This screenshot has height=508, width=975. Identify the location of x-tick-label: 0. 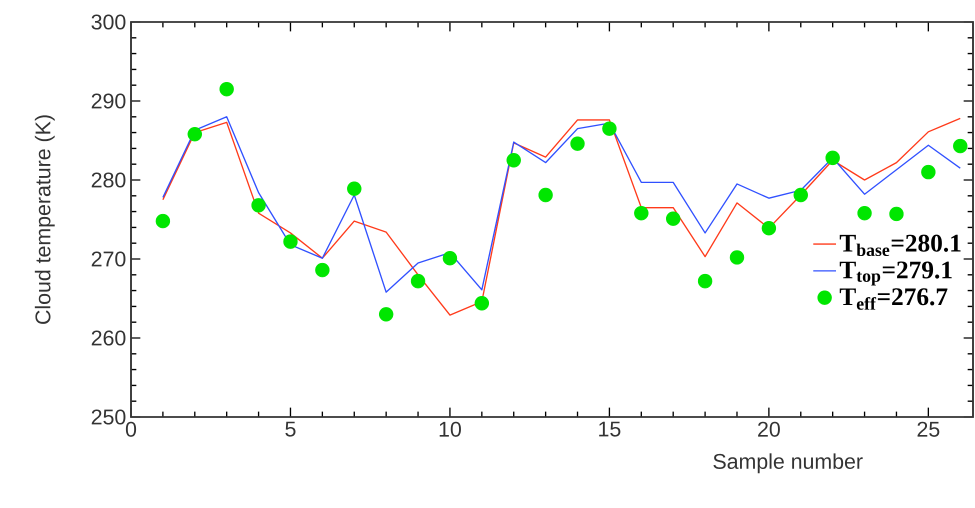
(131, 429).